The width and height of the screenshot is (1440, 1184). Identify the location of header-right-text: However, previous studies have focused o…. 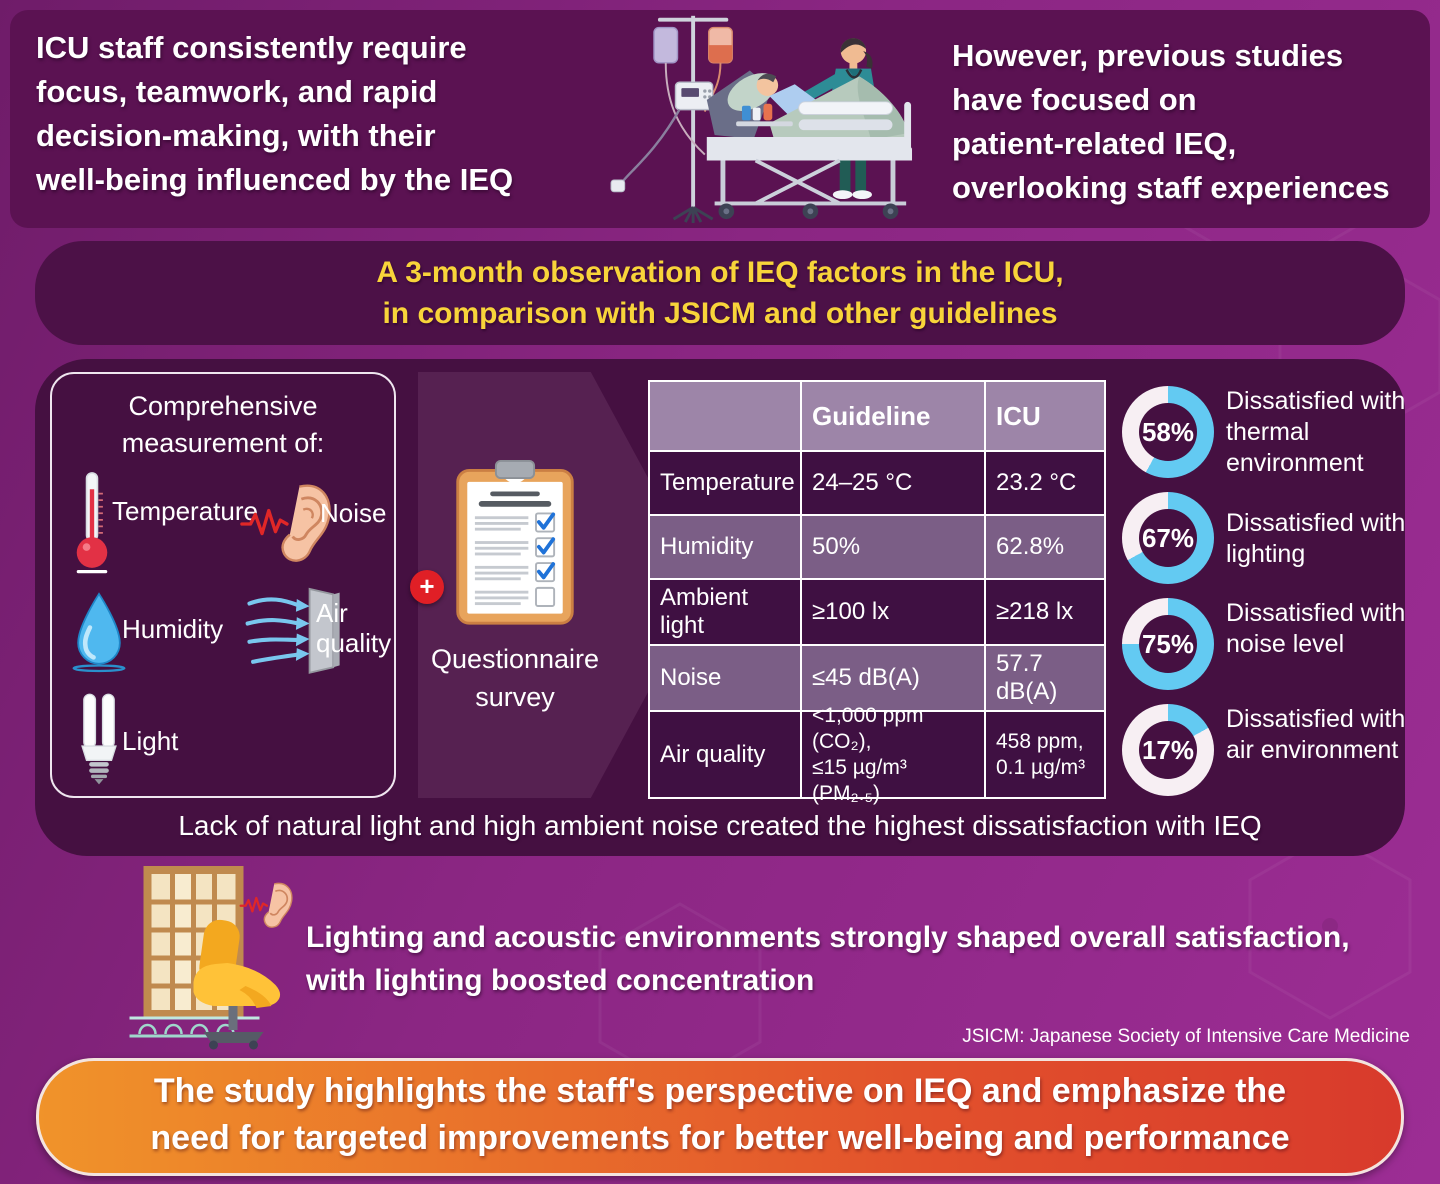
(1171, 121).